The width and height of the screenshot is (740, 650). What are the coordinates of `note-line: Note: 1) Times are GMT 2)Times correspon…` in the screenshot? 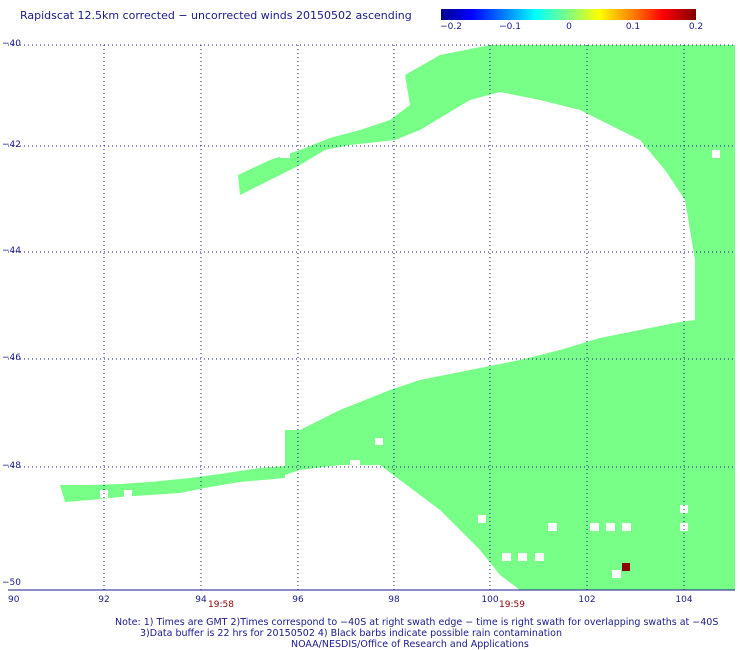 It's located at (417, 622).